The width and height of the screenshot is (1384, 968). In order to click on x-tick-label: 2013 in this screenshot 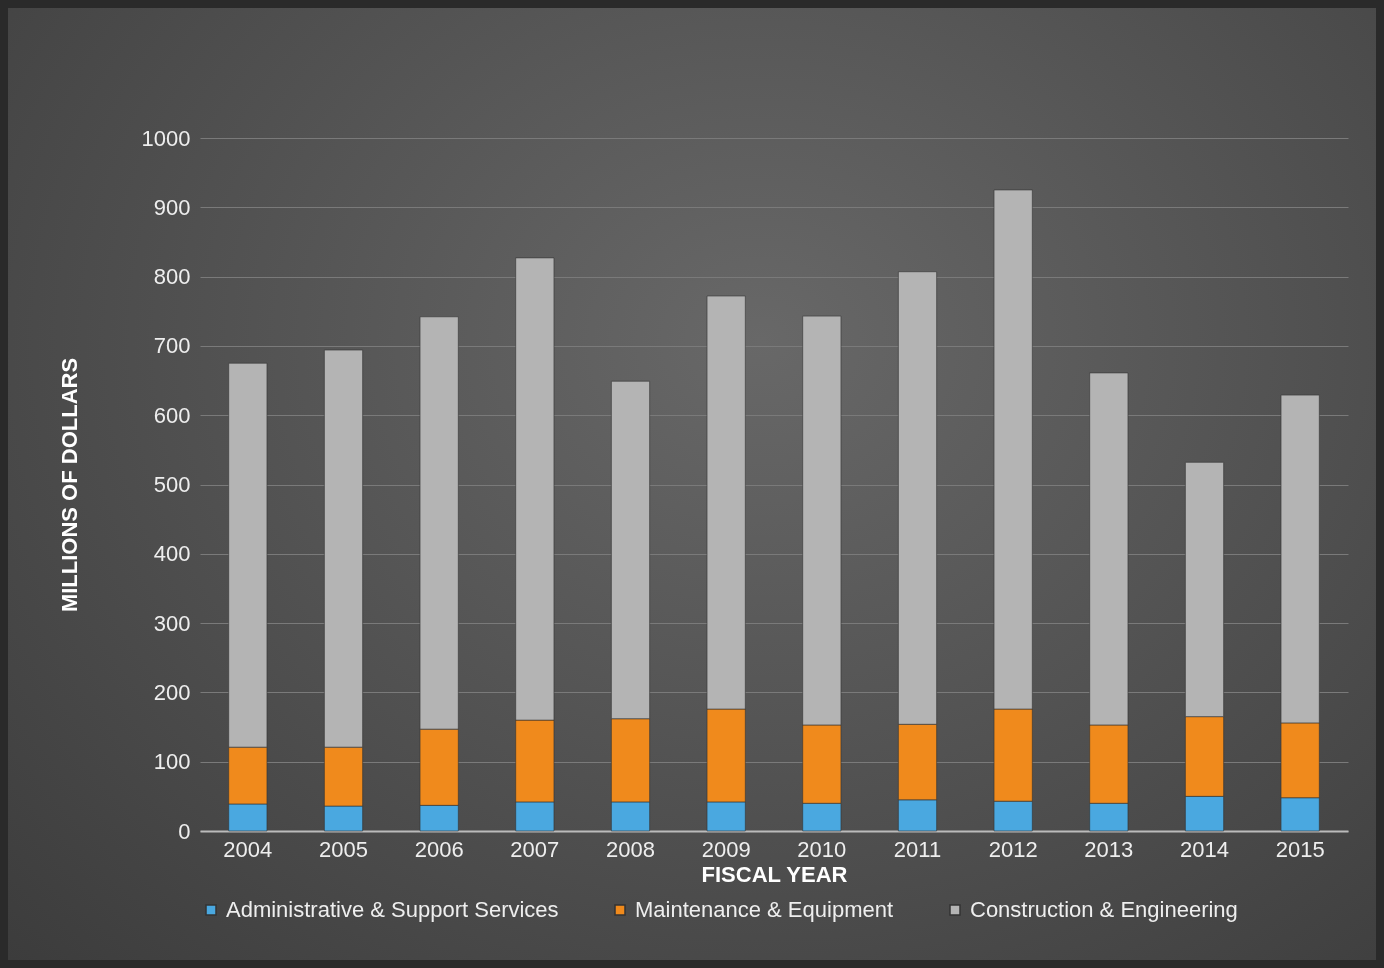, I will do `click(1109, 849)`.